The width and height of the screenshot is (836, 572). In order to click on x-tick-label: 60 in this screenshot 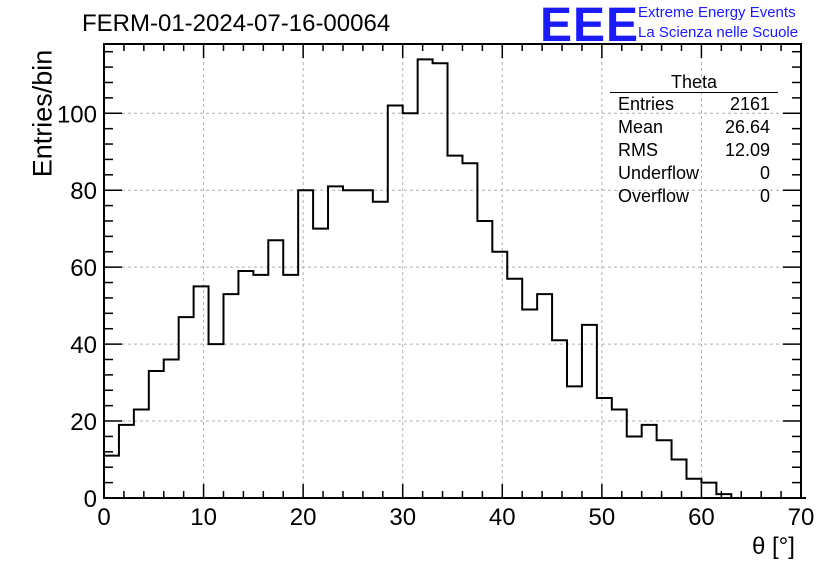, I will do `click(701, 517)`.